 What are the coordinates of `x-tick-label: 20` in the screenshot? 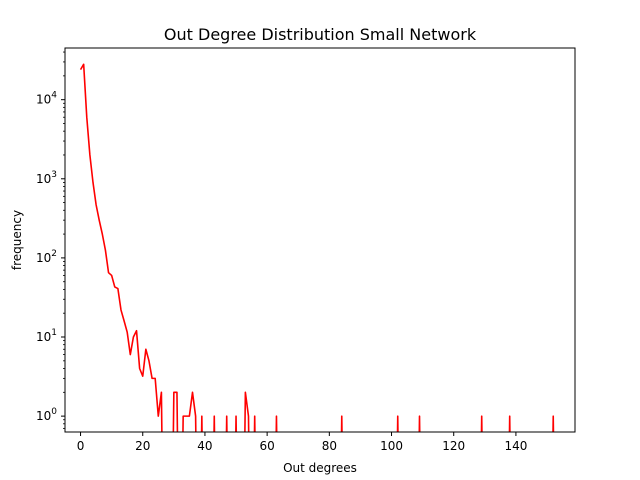 It's located at (142, 446).